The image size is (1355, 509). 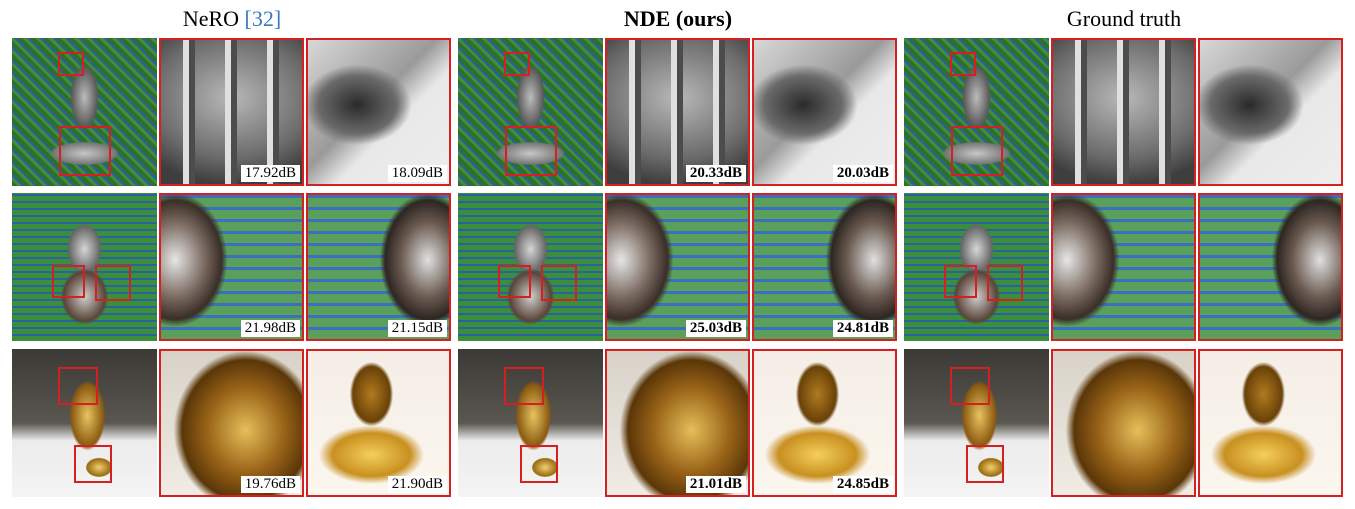 I want to click on column-title-nero: NeRO [32], so click(x=232, y=19).